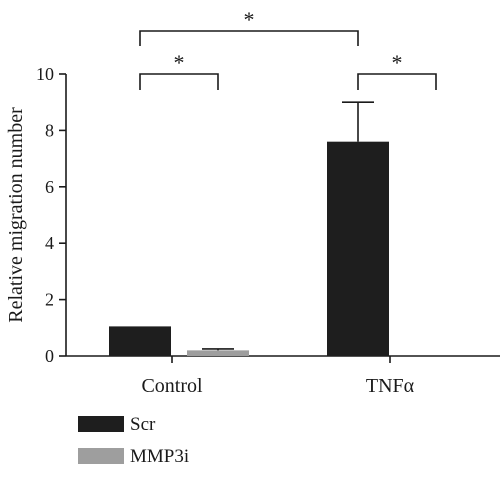 This screenshot has width=500, height=477. Describe the element at coordinates (172, 386) in the screenshot. I see `x-tick-label: Control` at that location.